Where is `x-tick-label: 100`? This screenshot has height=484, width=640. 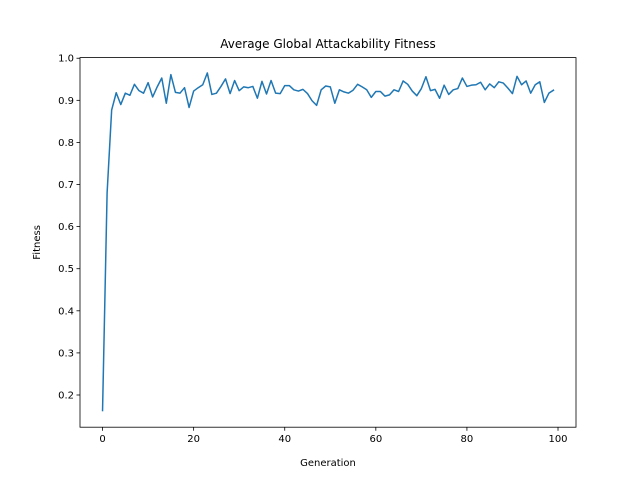 x-tick-label: 100 is located at coordinates (557, 439).